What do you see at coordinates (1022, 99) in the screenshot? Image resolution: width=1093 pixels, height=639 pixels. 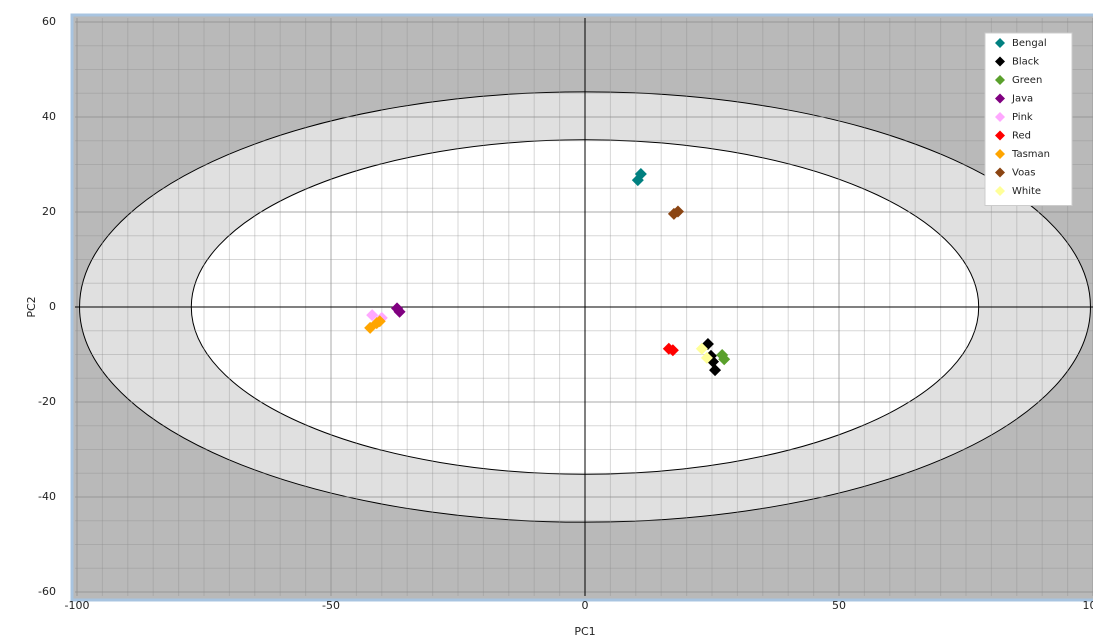 I see `legend-label: Java` at bounding box center [1022, 99].